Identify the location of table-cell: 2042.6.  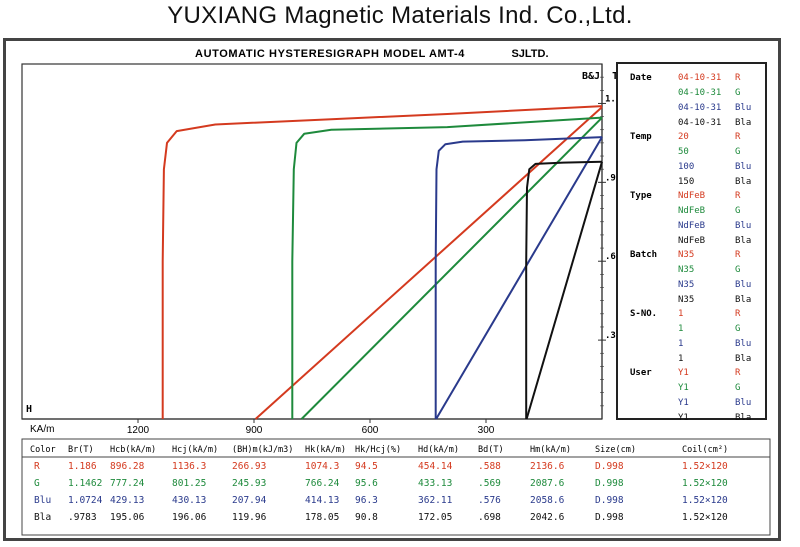
(547, 517).